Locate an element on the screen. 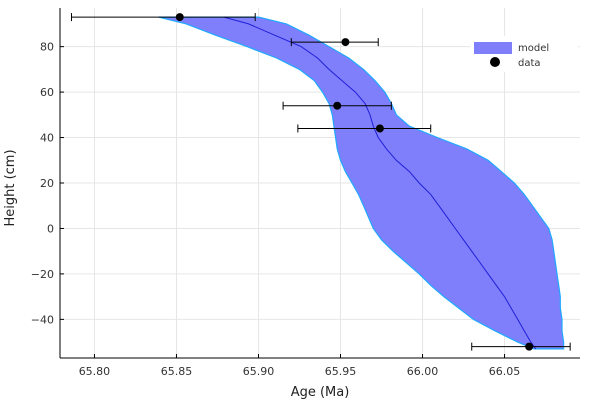 This screenshot has width=600, height=400. y-tick-label: −20 is located at coordinates (42, 274).